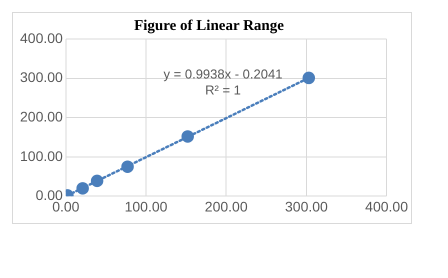  Describe the element at coordinates (42, 116) in the screenshot. I see `y-tick-label: 200.00` at that location.